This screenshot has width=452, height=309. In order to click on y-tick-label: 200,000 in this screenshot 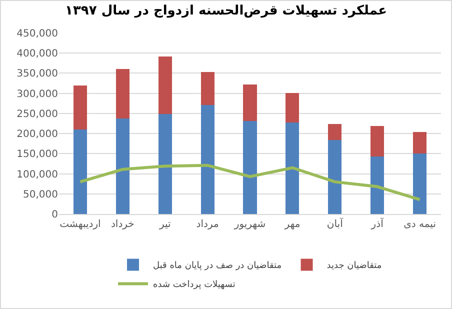, I will do `click(37, 134)`.